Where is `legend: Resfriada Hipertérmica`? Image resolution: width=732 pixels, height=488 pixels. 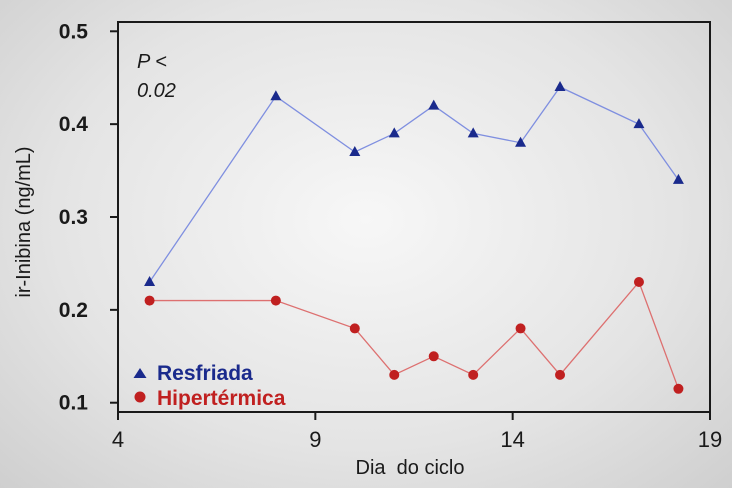
legend: Resfriada Hipertérmica is located at coordinates (209, 386).